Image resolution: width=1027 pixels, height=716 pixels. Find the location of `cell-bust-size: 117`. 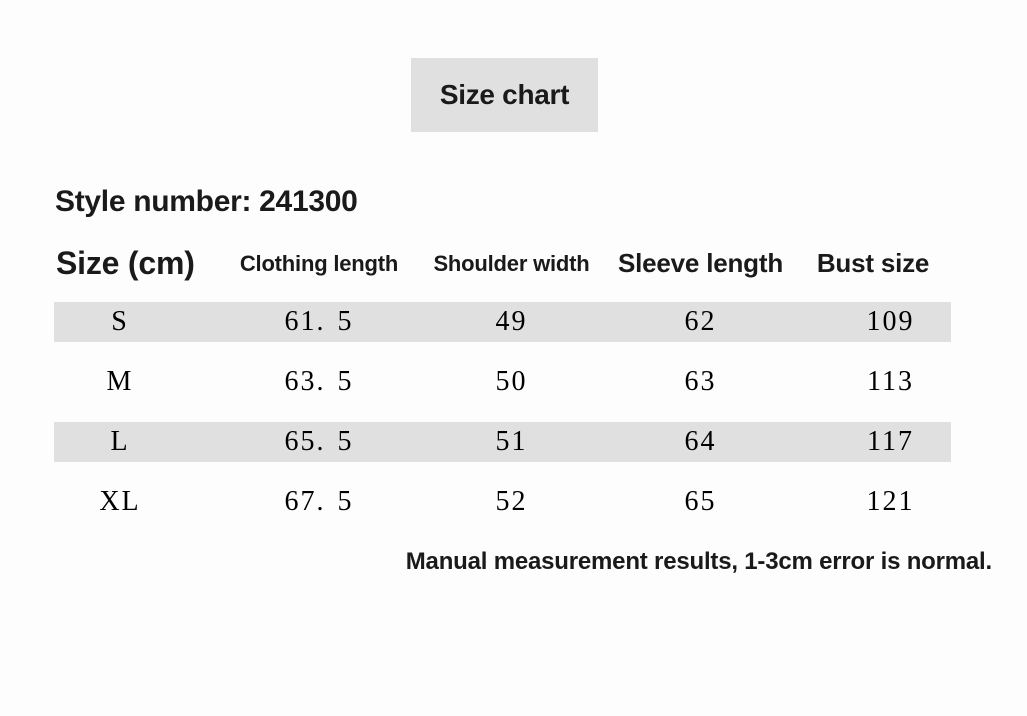

cell-bust-size: 117 is located at coordinates (890, 441).